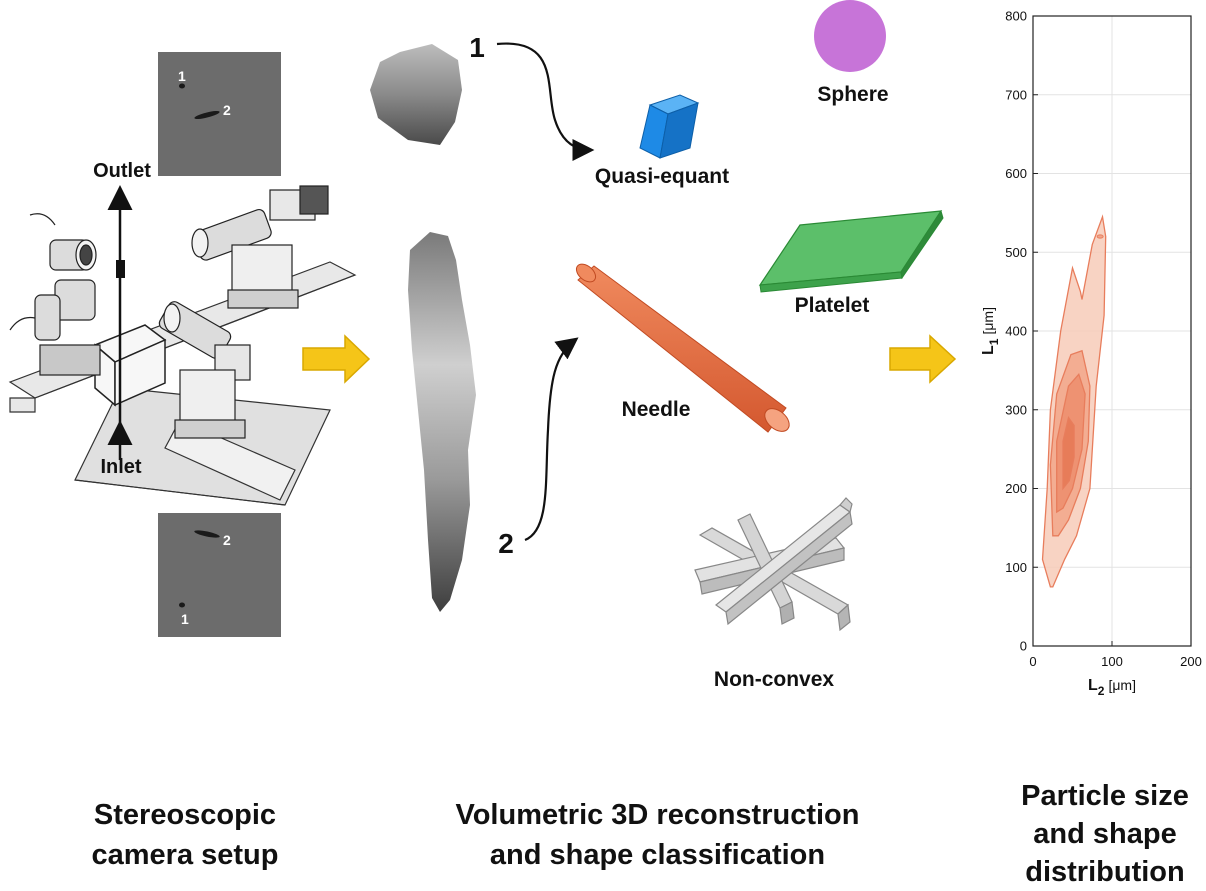 The height and width of the screenshot is (891, 1206). I want to click on y-tick-label: 400, so click(1016, 331).